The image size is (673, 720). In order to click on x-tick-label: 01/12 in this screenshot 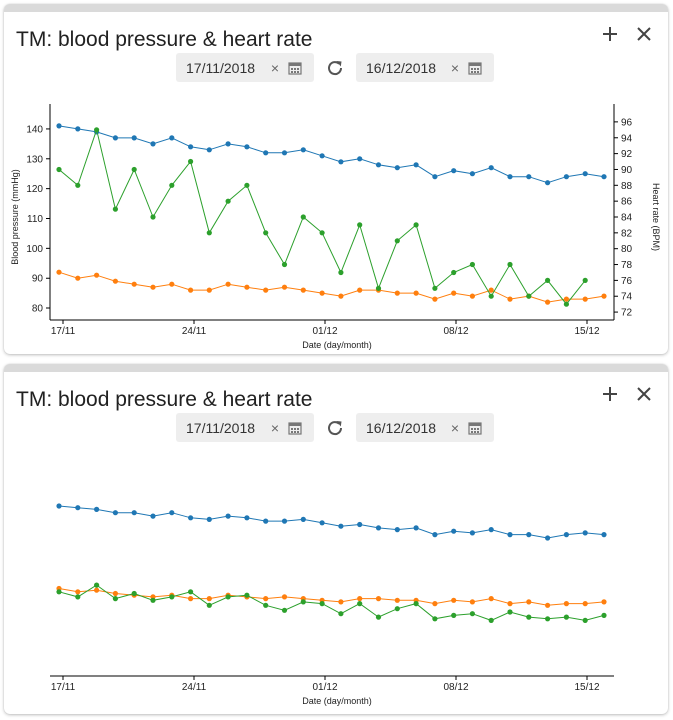, I will do `click(324, 687)`.